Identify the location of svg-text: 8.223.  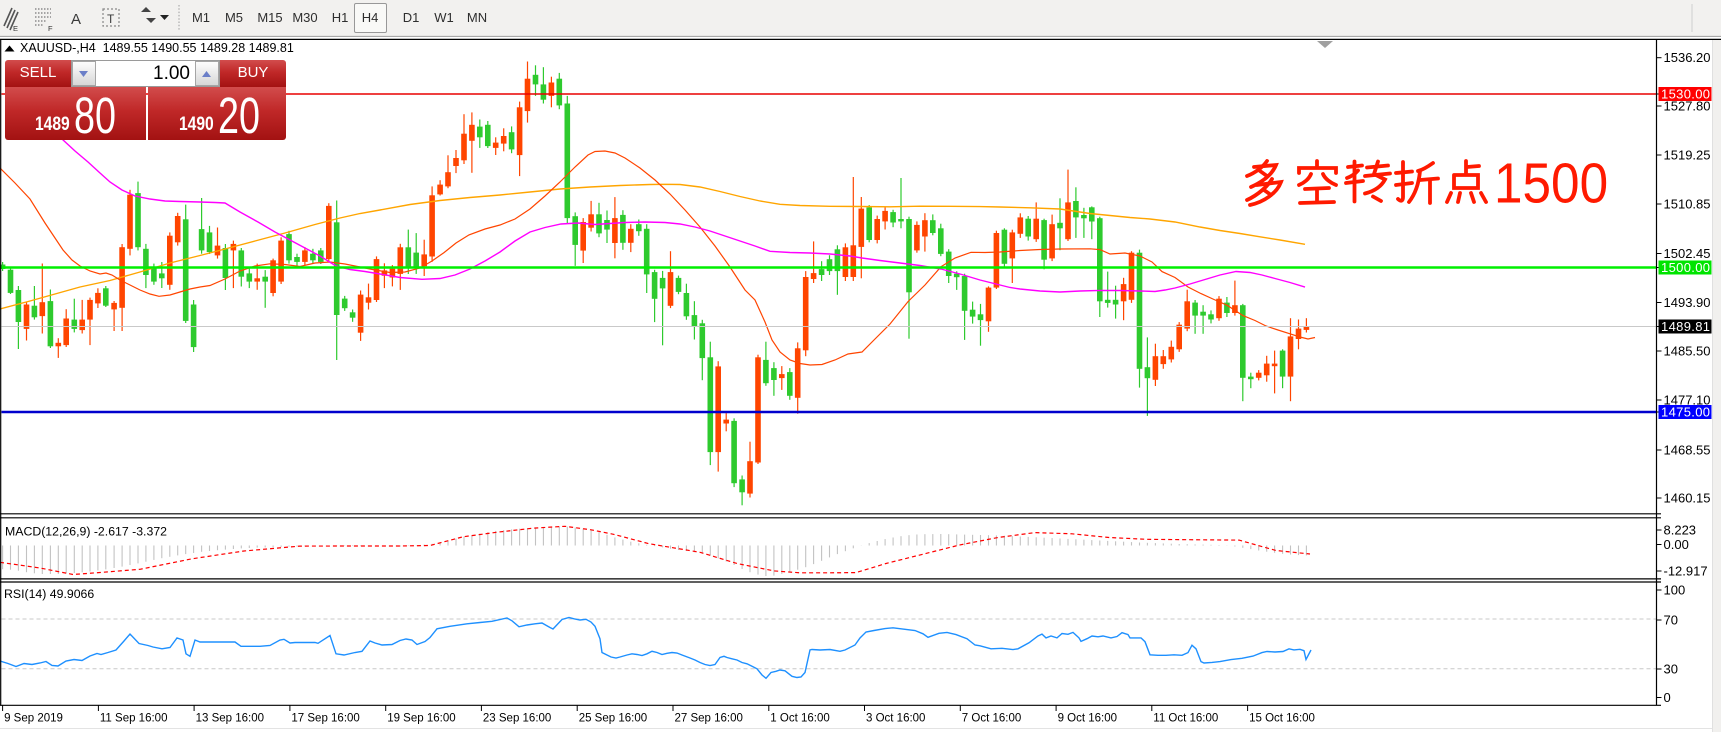
(1680, 530).